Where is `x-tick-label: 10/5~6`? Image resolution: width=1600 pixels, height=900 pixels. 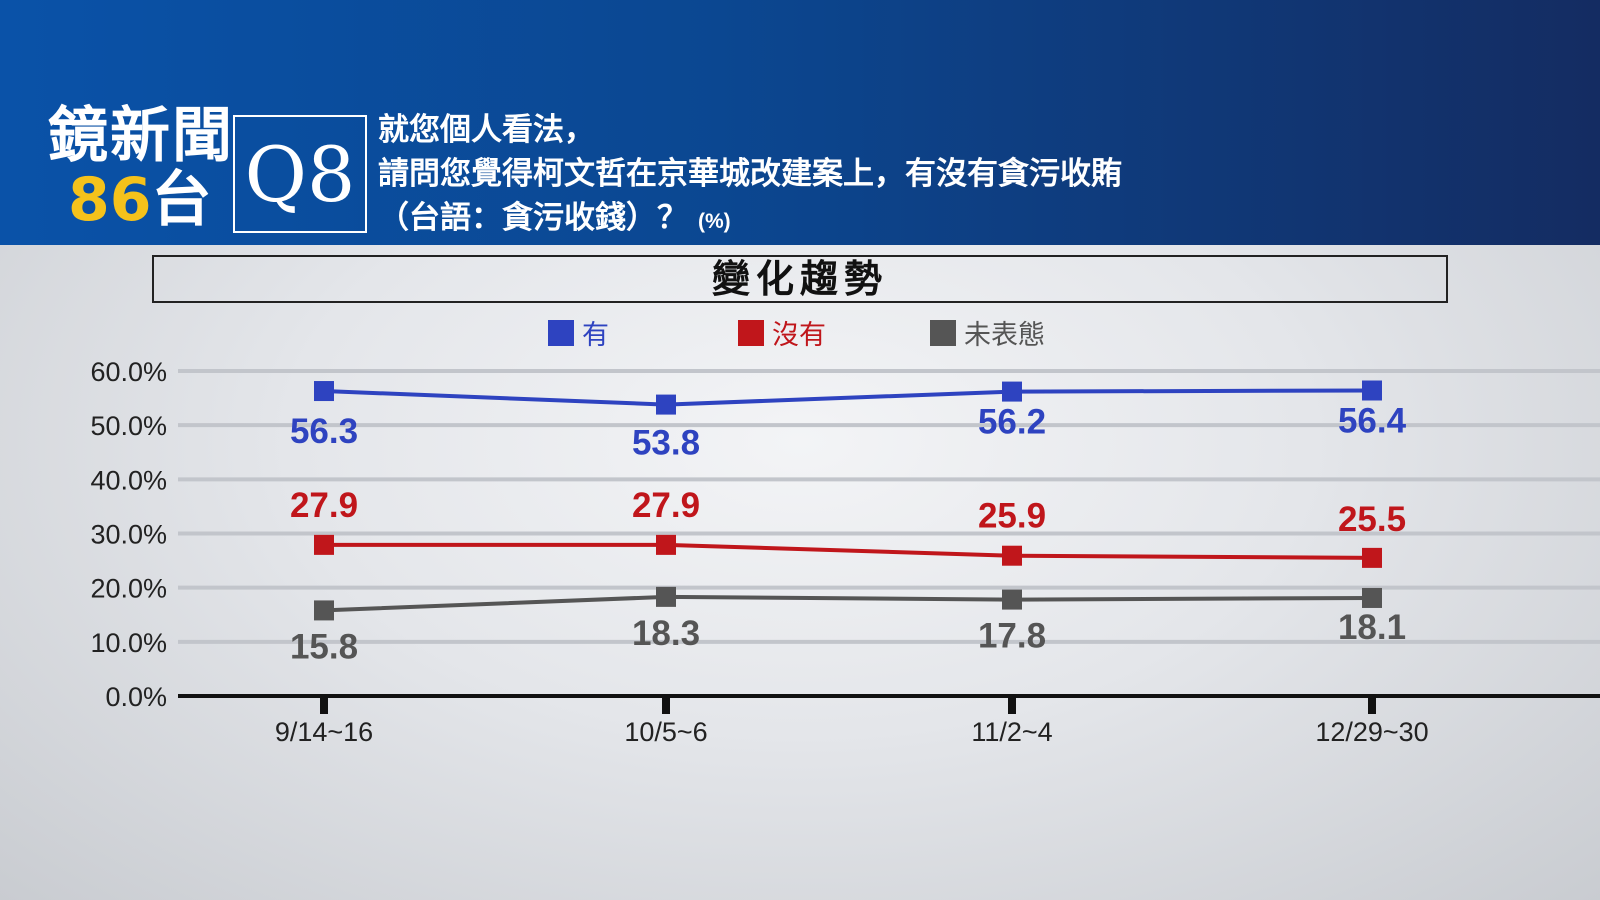
x-tick-label: 10/5~6 is located at coordinates (665, 732).